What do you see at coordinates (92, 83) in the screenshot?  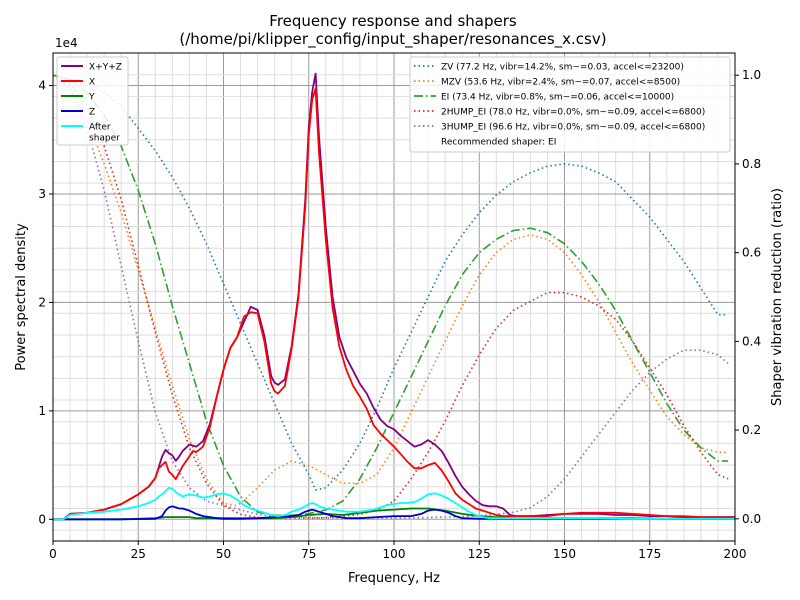 I see `psd-legend-label: X` at bounding box center [92, 83].